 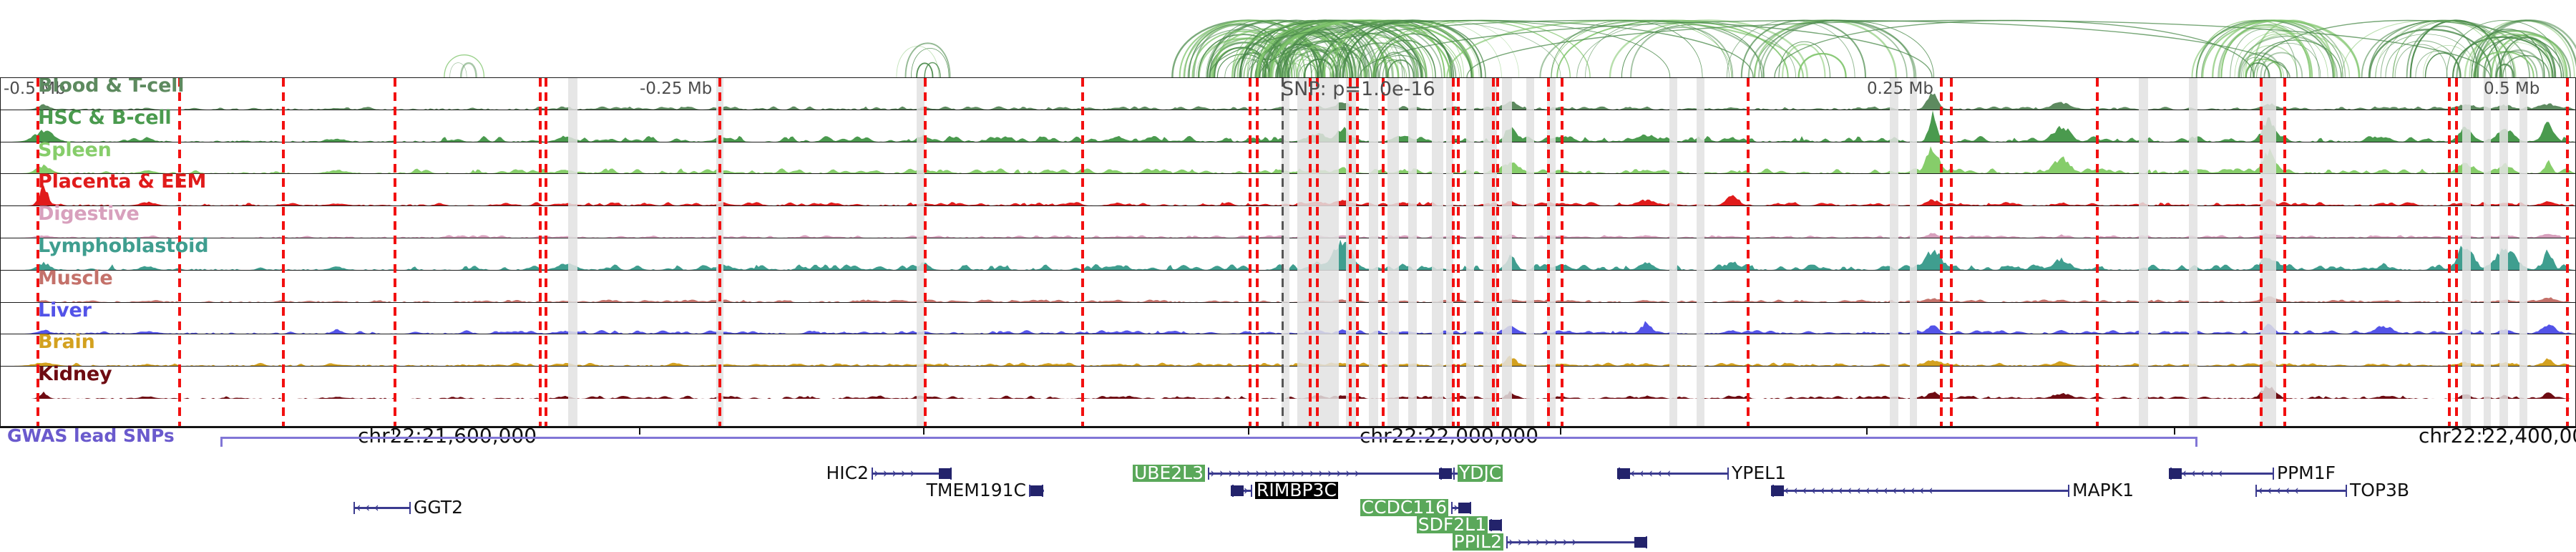 I want to click on gene-label: YPEL1, so click(x=1759, y=473).